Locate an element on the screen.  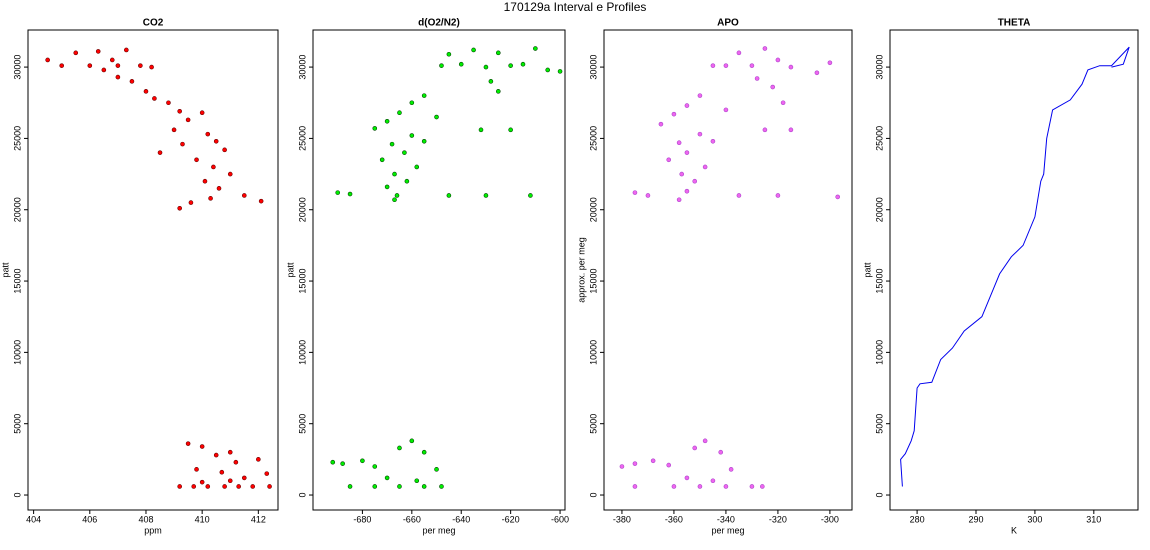
x-tick-label: 406 is located at coordinates (89, 519).